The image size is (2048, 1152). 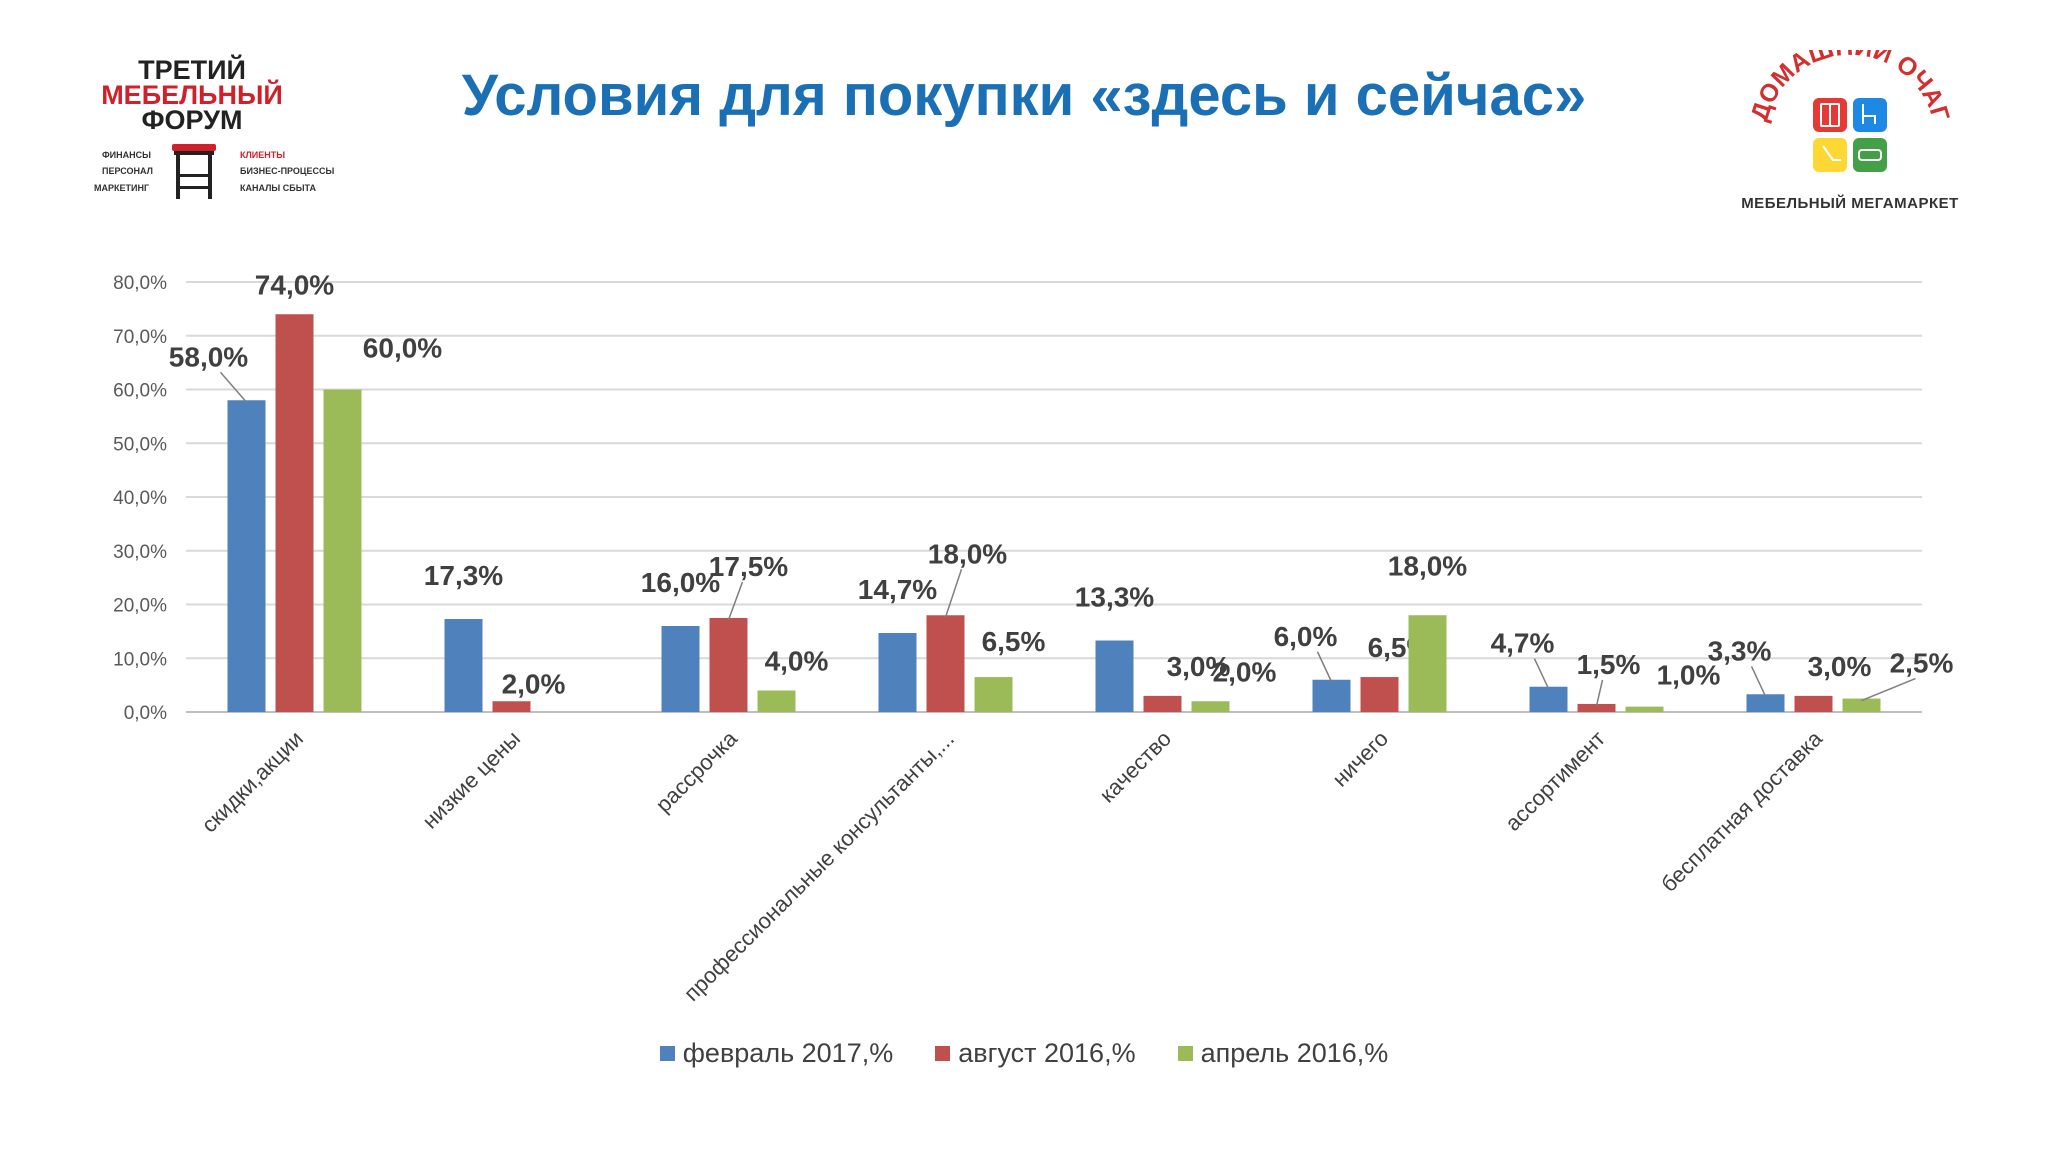 I want to click on forum-logo-right-item: БИЗНЕС-ПРОЦЕССЫ, so click(x=287, y=171).